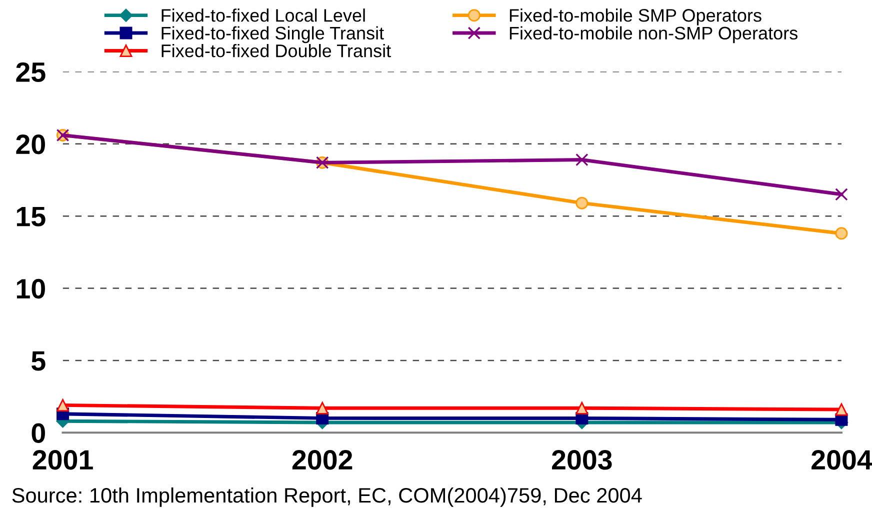 The image size is (872, 512). I want to click on x-tick-label: 2003, so click(582, 460).